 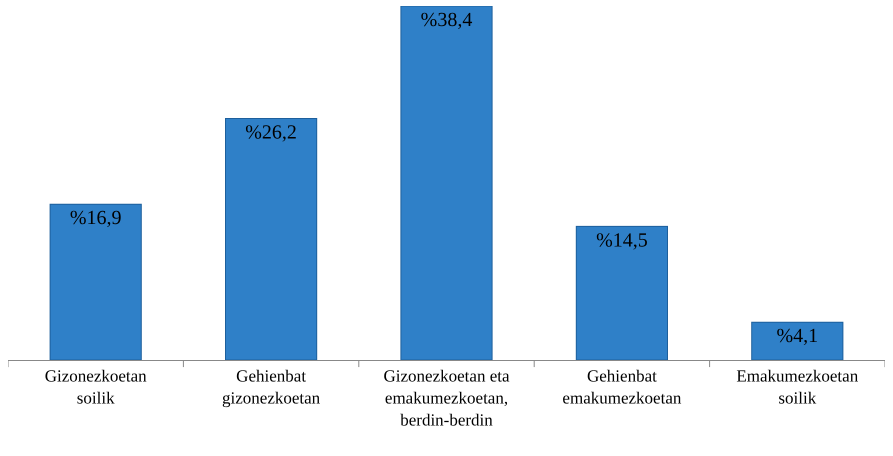 I want to click on data-label: %38,4, so click(x=446, y=20).